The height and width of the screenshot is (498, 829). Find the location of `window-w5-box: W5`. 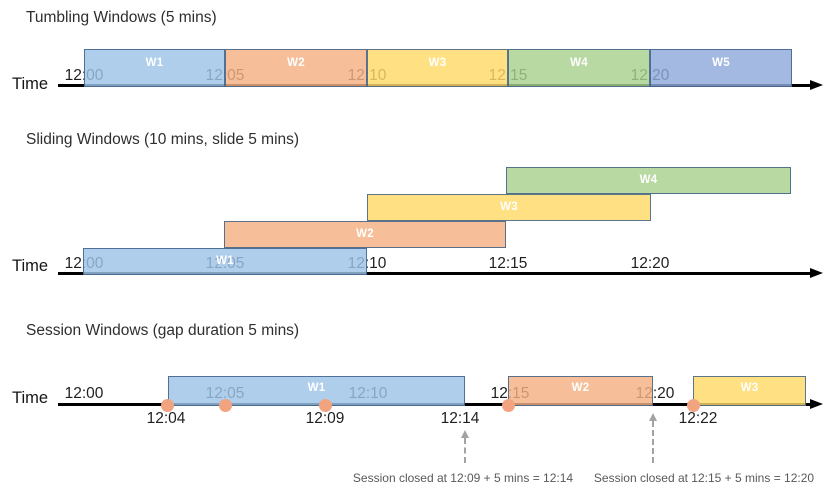

window-w5-box: W5 is located at coordinates (721, 68).